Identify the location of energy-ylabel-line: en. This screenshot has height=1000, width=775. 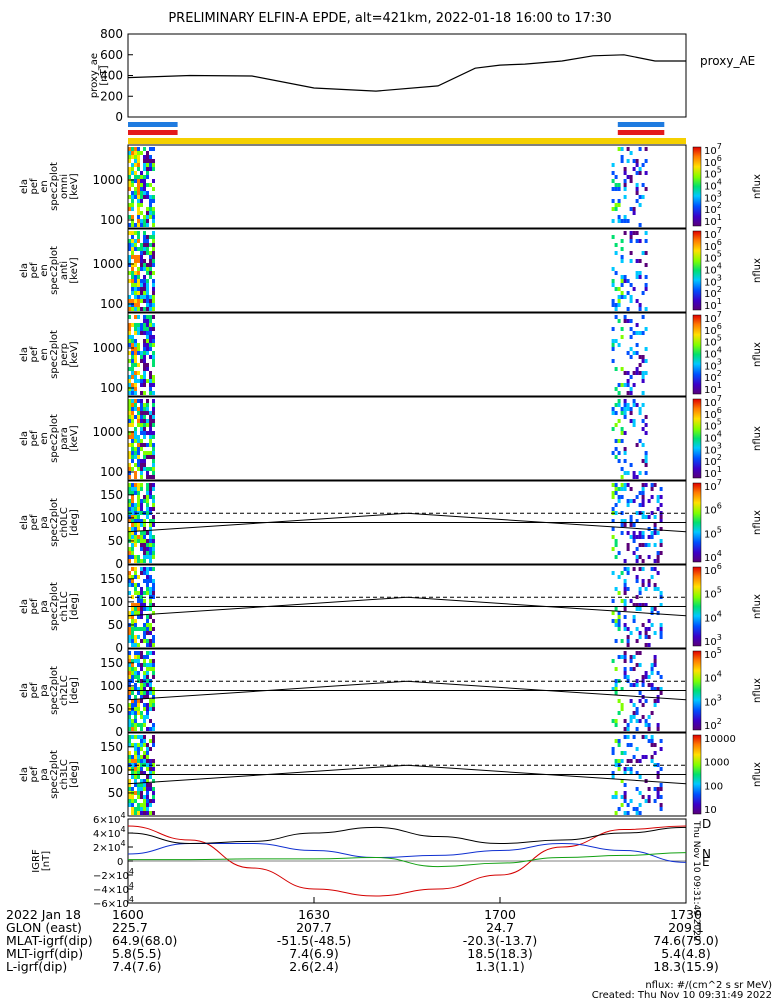
(44, 438).